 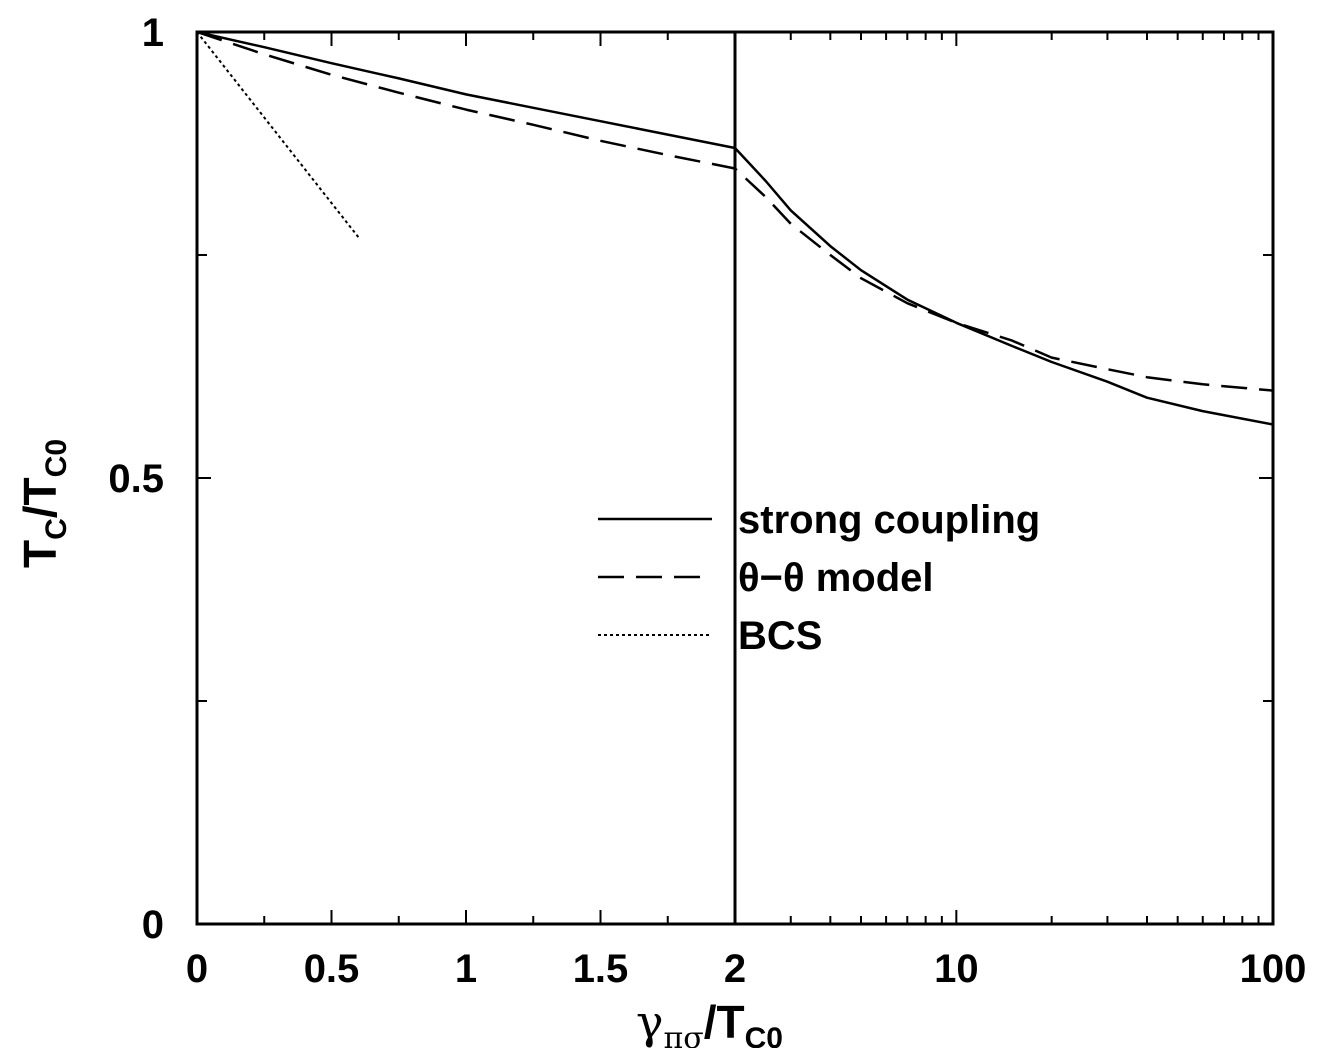 I want to click on y-label-sep: /T, so click(x=40, y=497).